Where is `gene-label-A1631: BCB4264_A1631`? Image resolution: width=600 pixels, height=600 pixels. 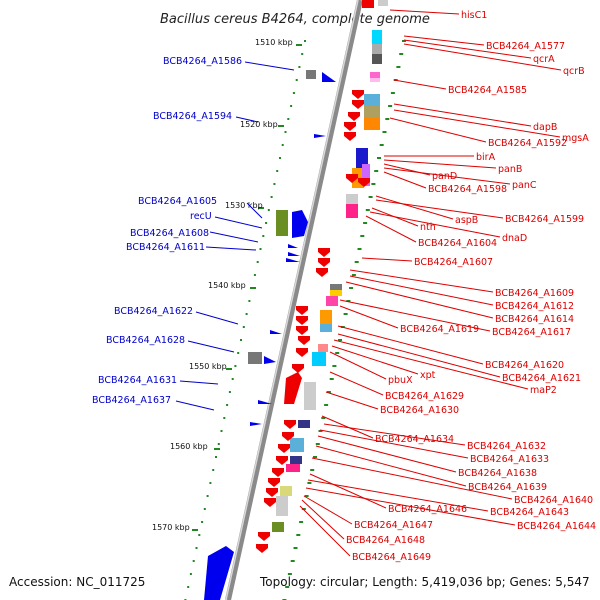
gene-label-A1631: BCB4264_A1631 is located at coordinates (137, 380).